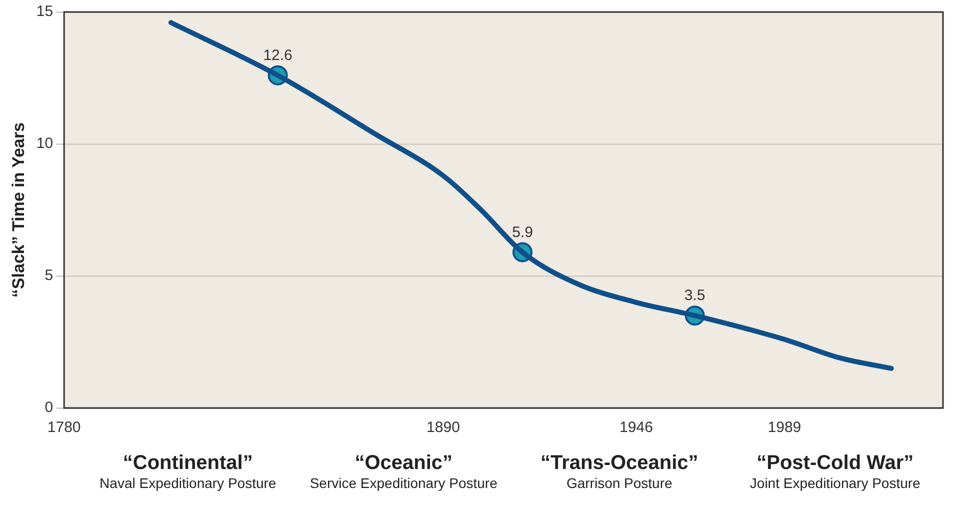 The image size is (963, 525). What do you see at coordinates (835, 483) in the screenshot?
I see `text: Joint Expeditionary Posture` at bounding box center [835, 483].